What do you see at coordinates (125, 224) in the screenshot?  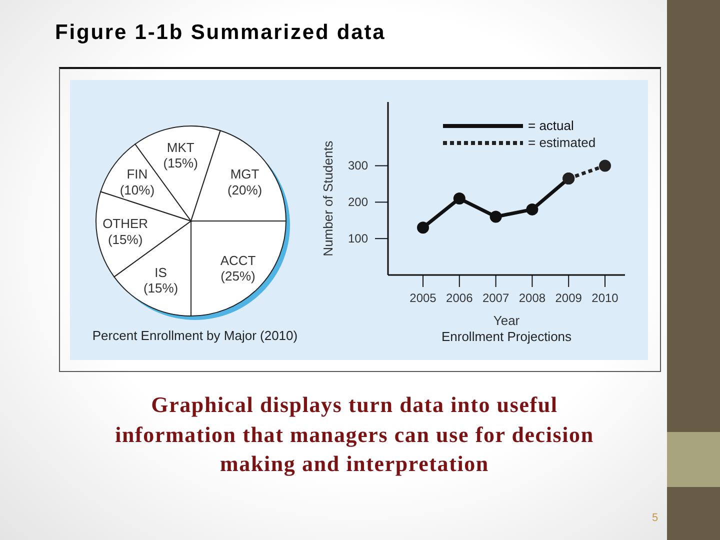 I see `slice-label: OTHER` at bounding box center [125, 224].